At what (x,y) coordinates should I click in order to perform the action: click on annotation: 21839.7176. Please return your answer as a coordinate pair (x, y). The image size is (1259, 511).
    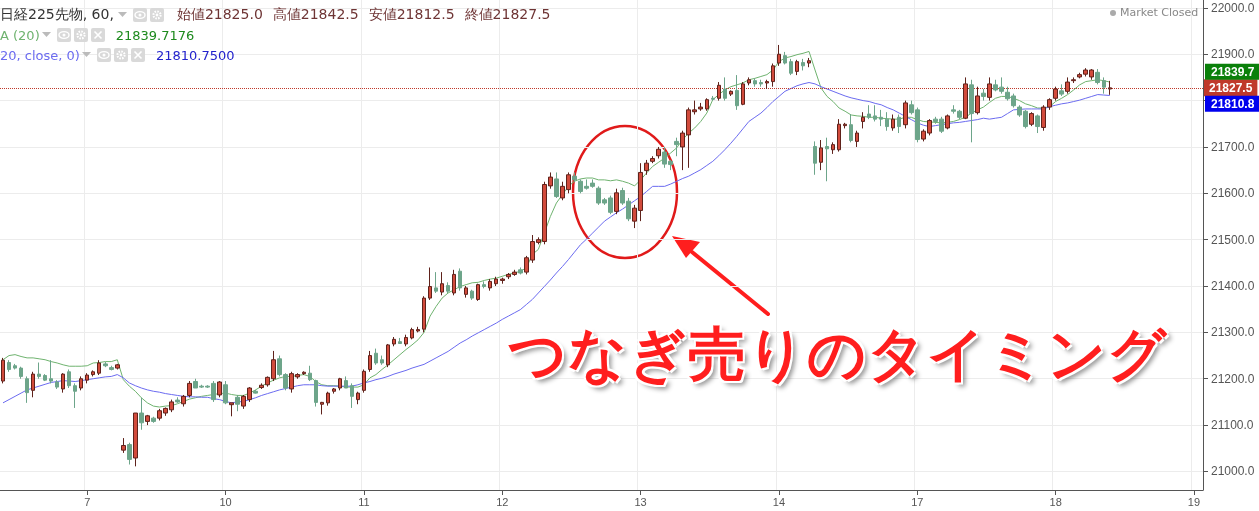
    Looking at the image, I should click on (155, 35).